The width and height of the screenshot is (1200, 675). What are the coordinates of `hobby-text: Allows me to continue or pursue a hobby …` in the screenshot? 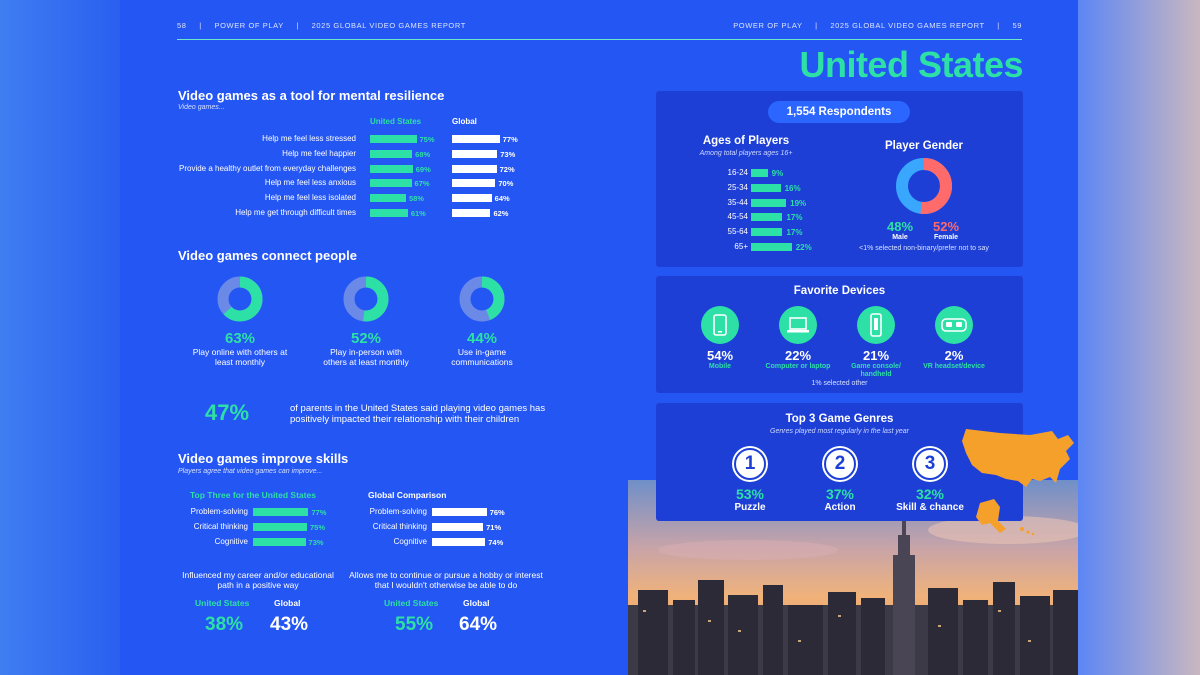 It's located at (446, 580).